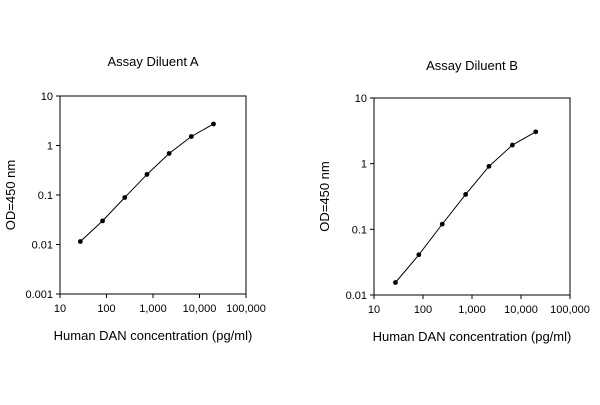 The image size is (600, 405). What do you see at coordinates (472, 65) in the screenshot?
I see `chart-title: Assay Diluent B` at bounding box center [472, 65].